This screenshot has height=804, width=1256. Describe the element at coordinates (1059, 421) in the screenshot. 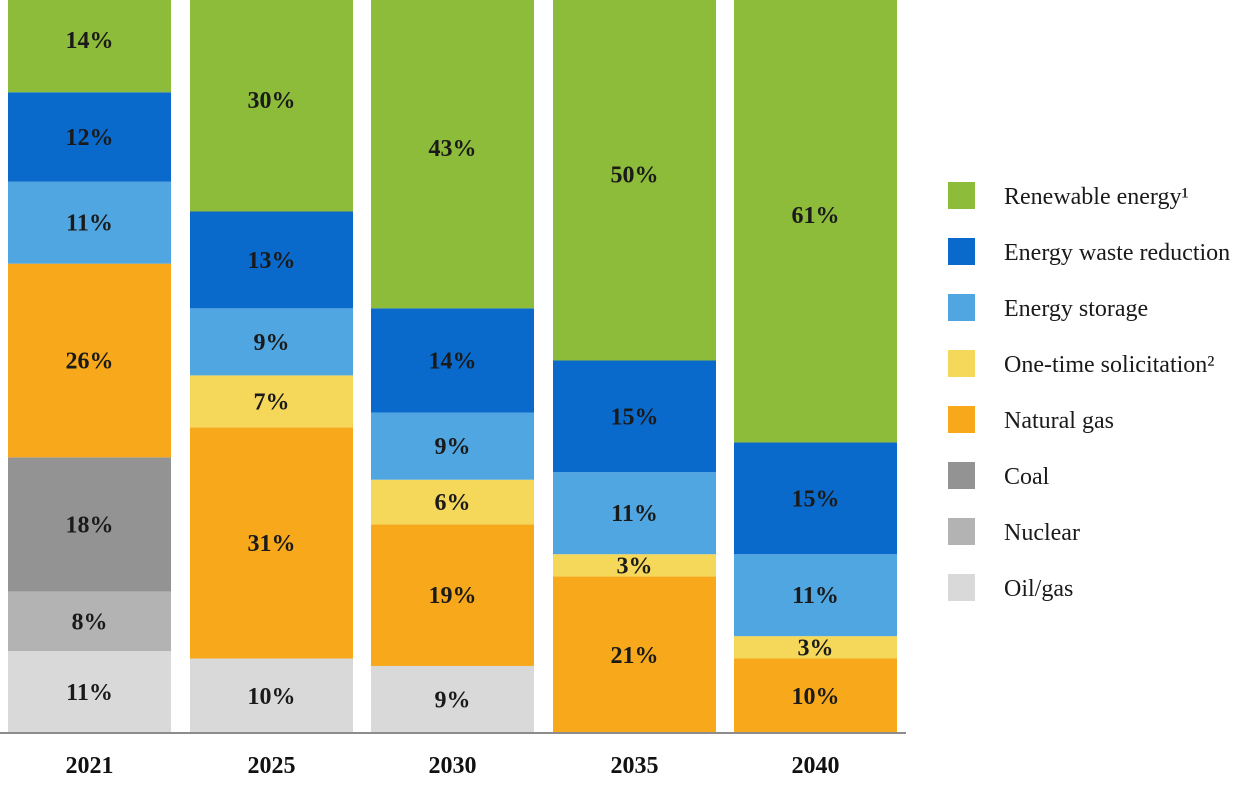

I see `legend-label-natural-gas: Natural gas` at that location.